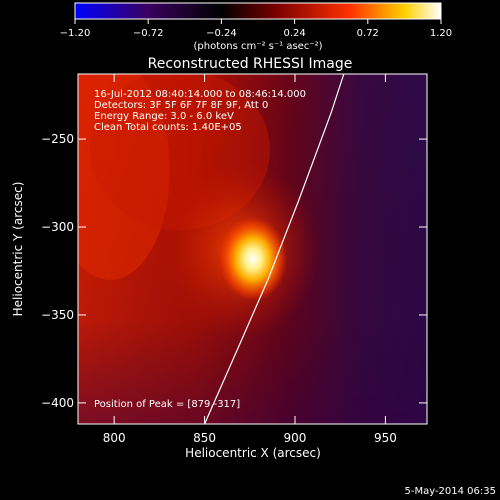 The width and height of the screenshot is (500, 500). I want to click on annotation-line: Energy Range: 3.0 - 6.0 keV, so click(164, 116).